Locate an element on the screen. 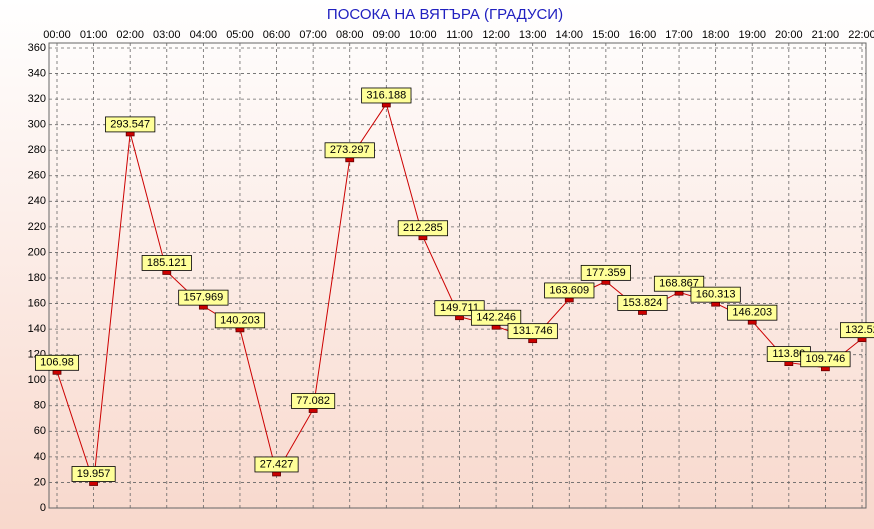 The image size is (874, 529). y-tick-label: 160 is located at coordinates (37, 303).